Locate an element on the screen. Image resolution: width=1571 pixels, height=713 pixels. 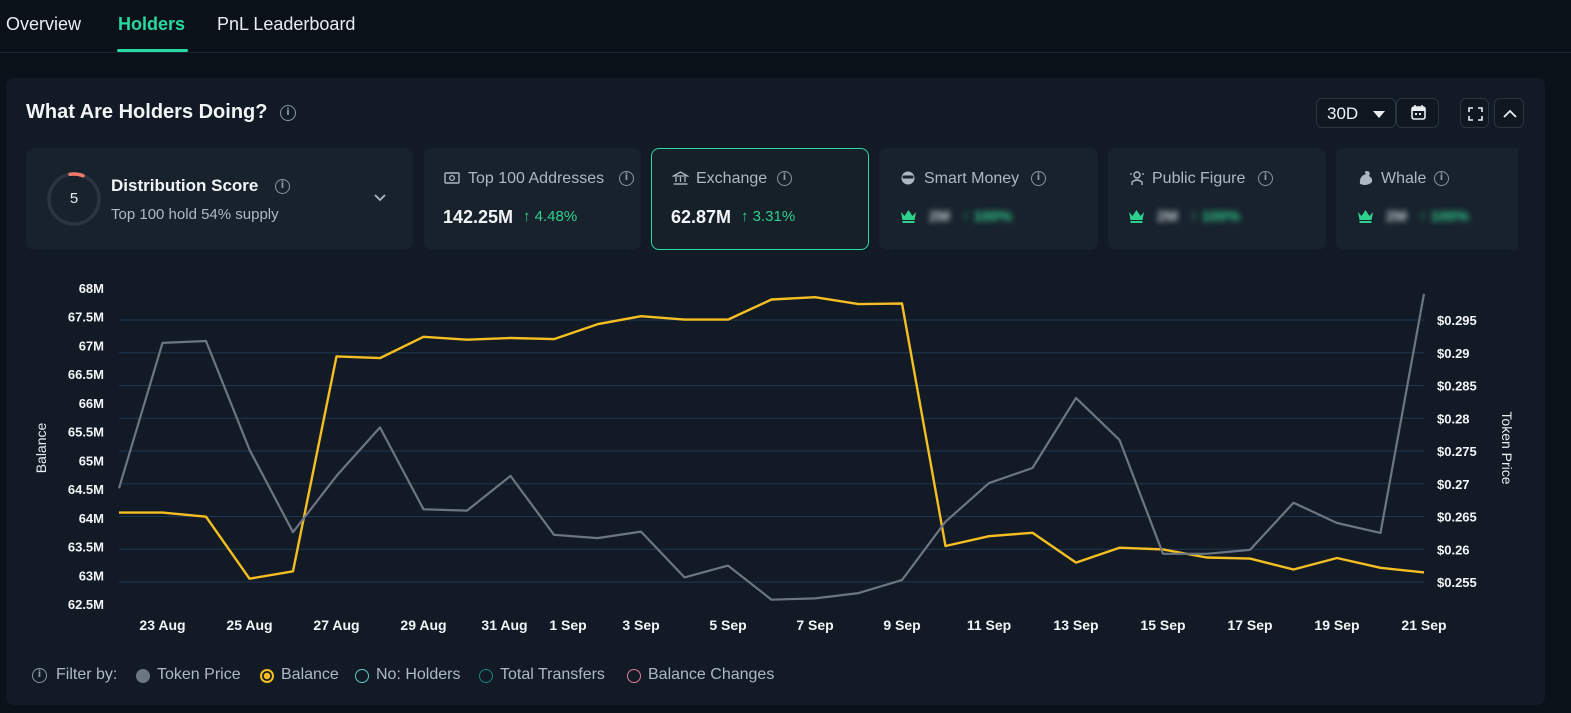
y2-tick-label: $0.27 is located at coordinates (1453, 484).